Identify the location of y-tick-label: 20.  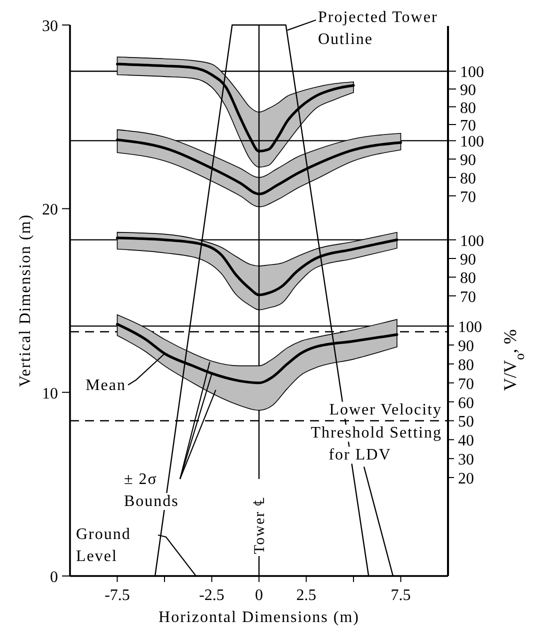
(50, 210).